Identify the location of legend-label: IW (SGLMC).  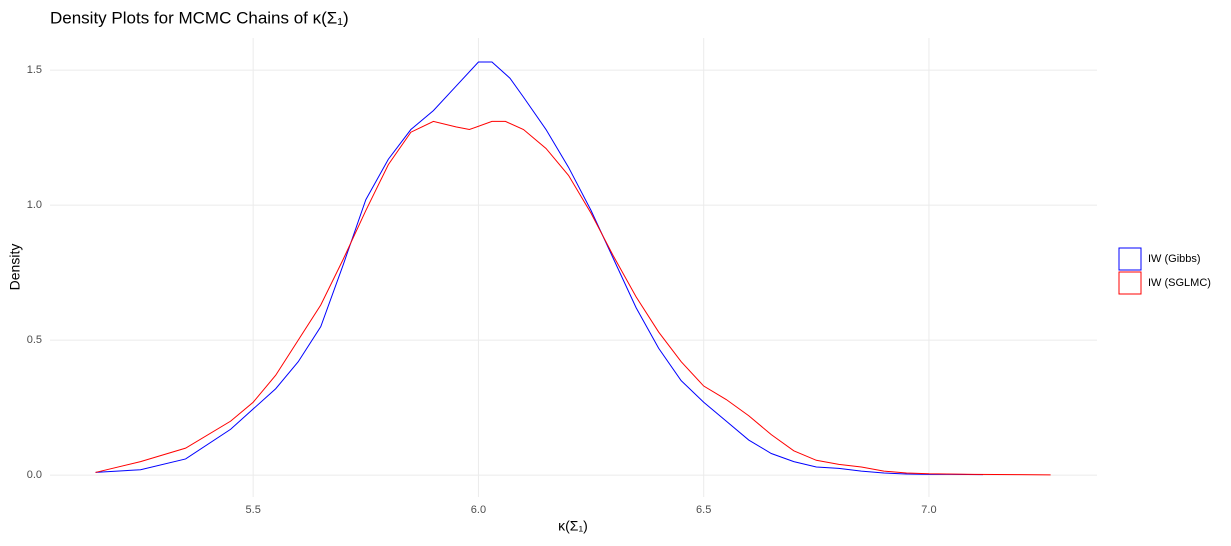
(1179, 283).